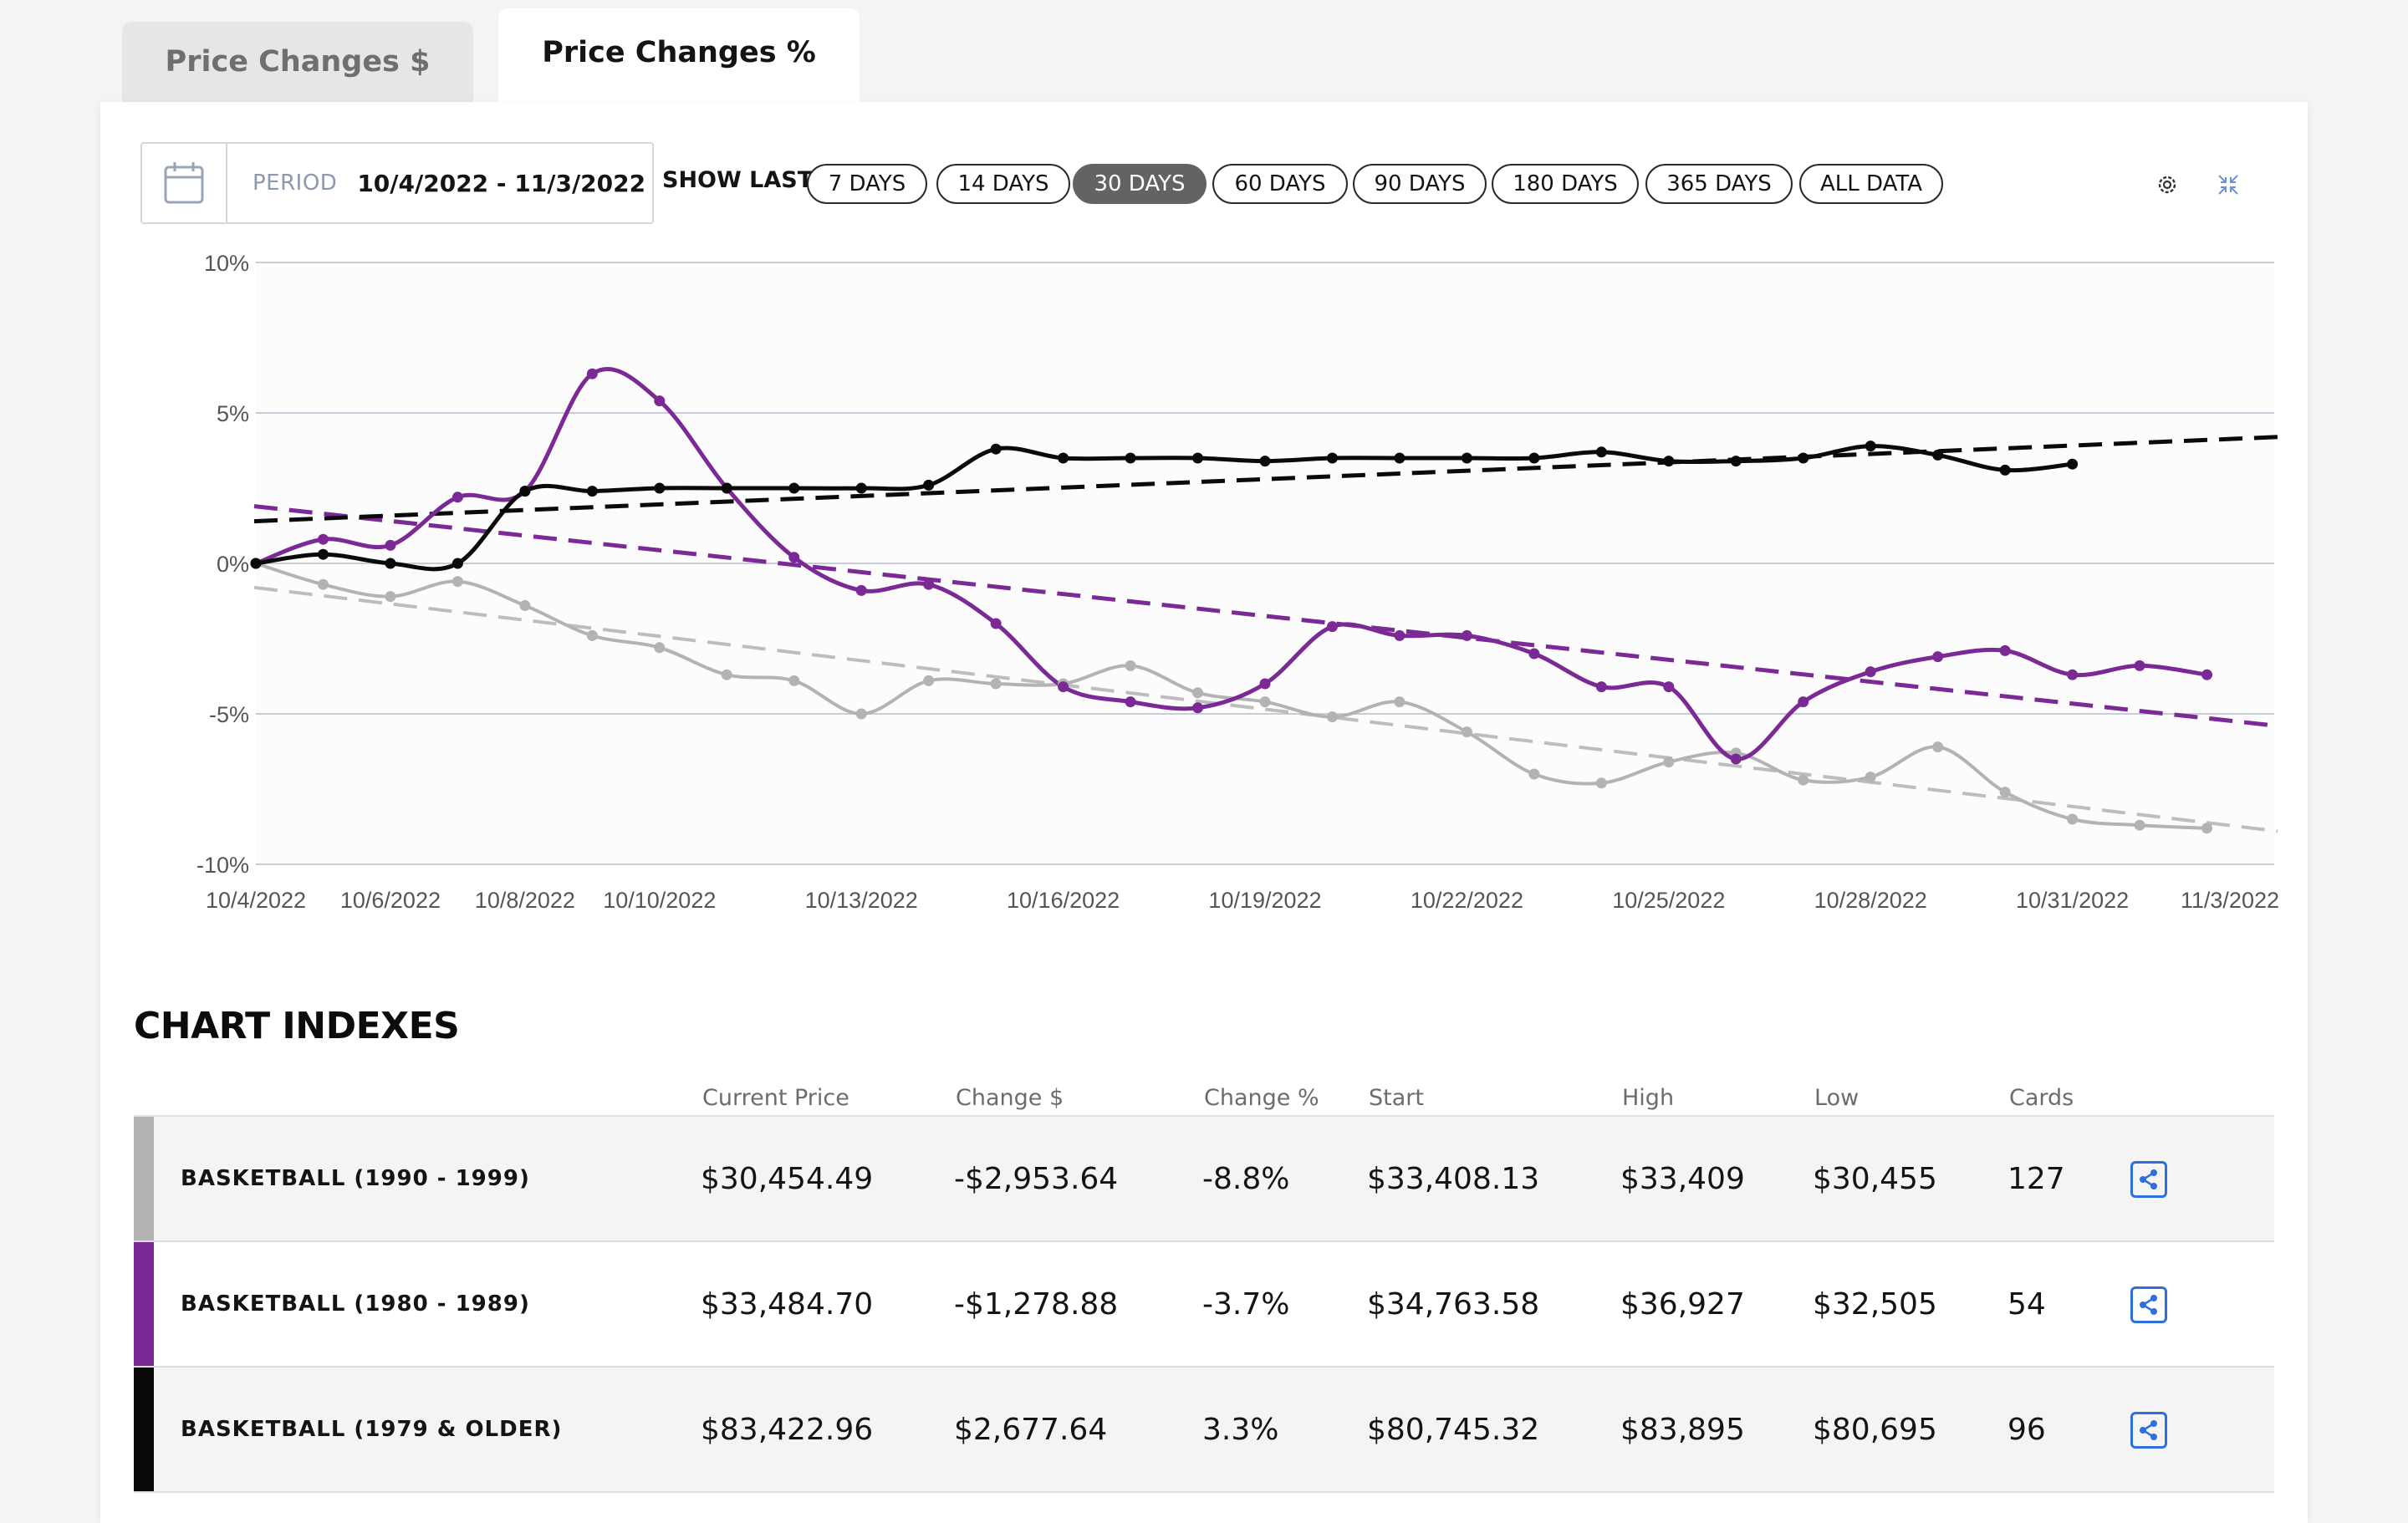  What do you see at coordinates (1246, 1178) in the screenshot?
I see `change-percent: -8.8%` at bounding box center [1246, 1178].